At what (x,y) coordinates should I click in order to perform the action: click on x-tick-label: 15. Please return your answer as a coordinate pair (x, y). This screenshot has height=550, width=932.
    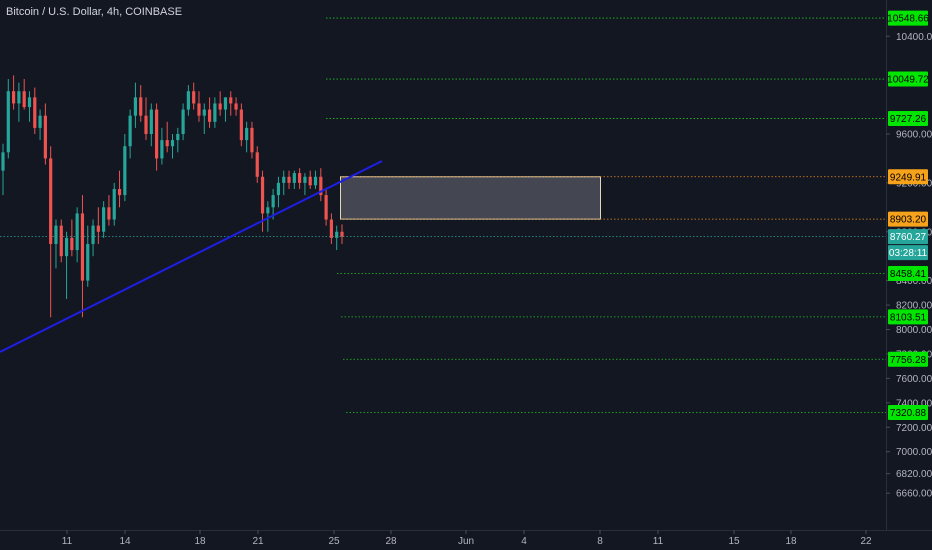
    Looking at the image, I should click on (734, 541).